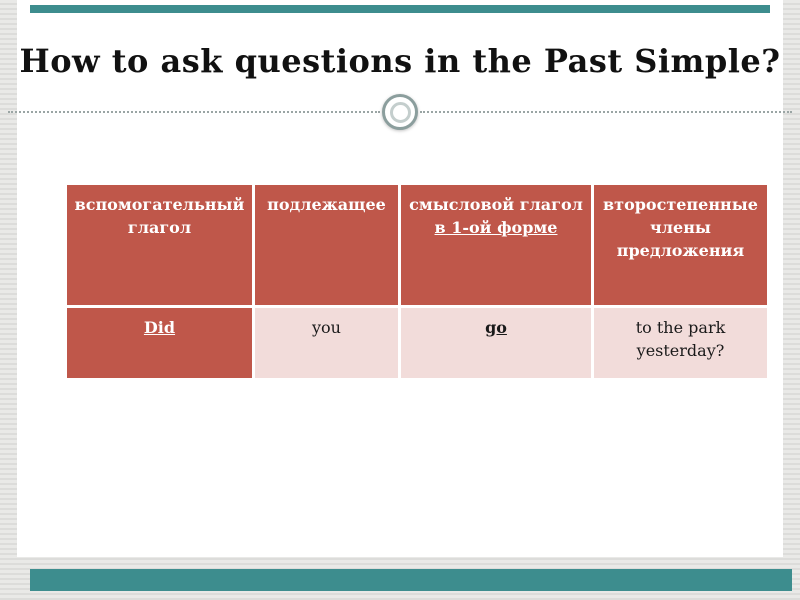 Image resolution: width=800 pixels, height=600 pixels. Describe the element at coordinates (400, 9) in the screenshot. I see `top-accent-bar` at that location.